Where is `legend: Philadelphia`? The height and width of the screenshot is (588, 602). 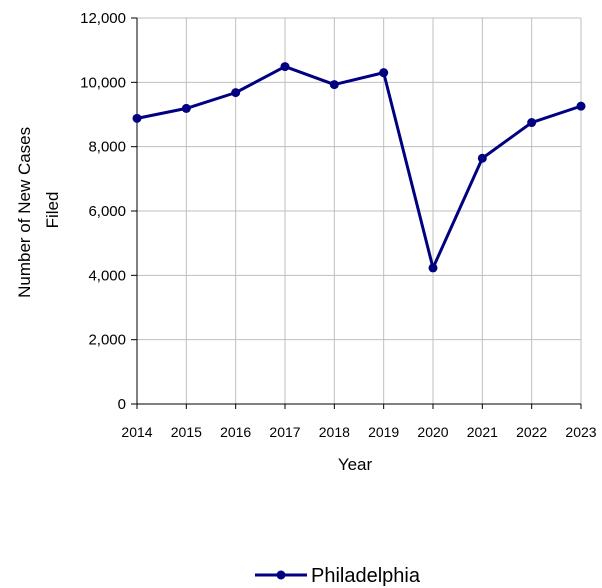
legend: Philadelphia is located at coordinates (338, 576).